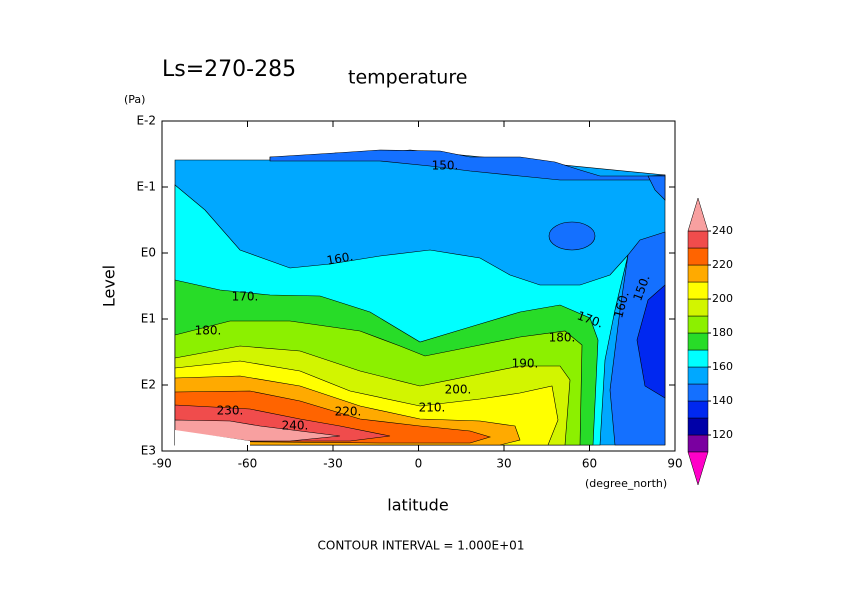 The width and height of the screenshot is (842, 599). What do you see at coordinates (421, 546) in the screenshot?
I see `annotation: CONTOUR INTERVAL = 1.000E+01` at bounding box center [421, 546].